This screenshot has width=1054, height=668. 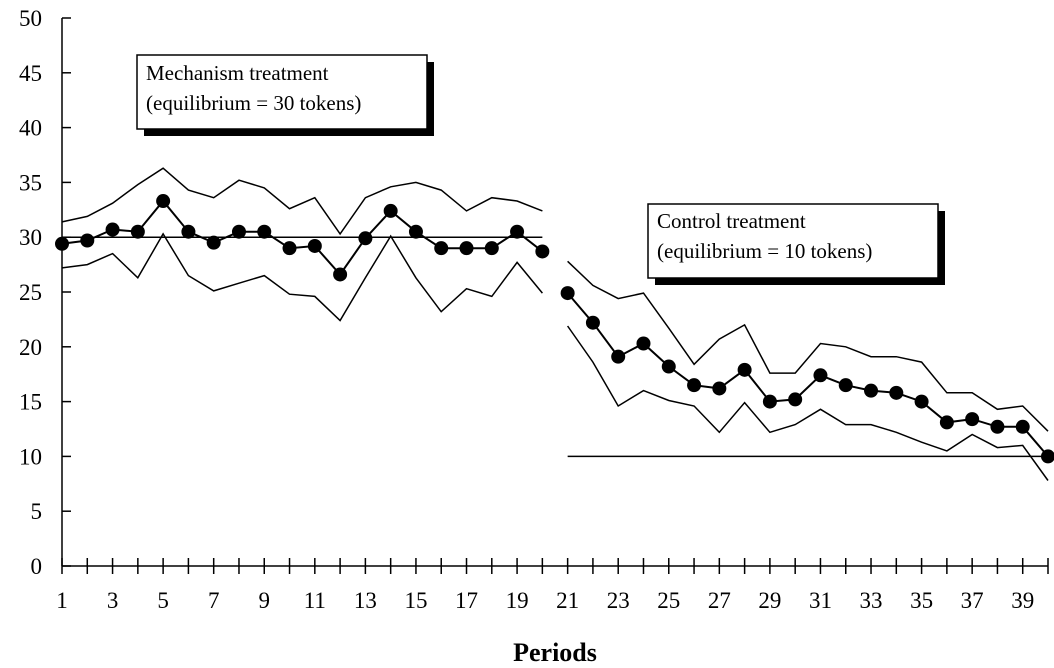 I want to click on y-tick-label: 5, so click(x=37, y=511).